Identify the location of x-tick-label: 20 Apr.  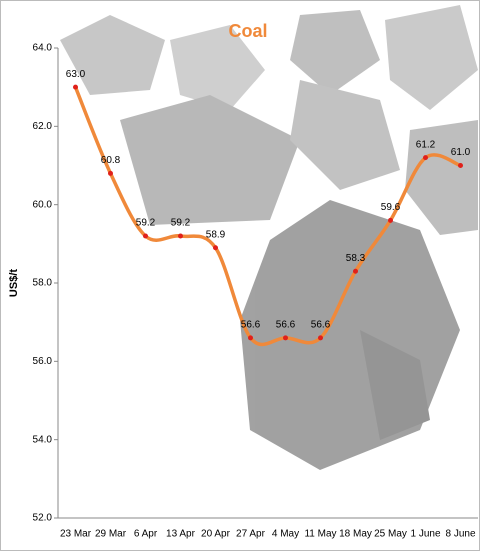
(216, 534).